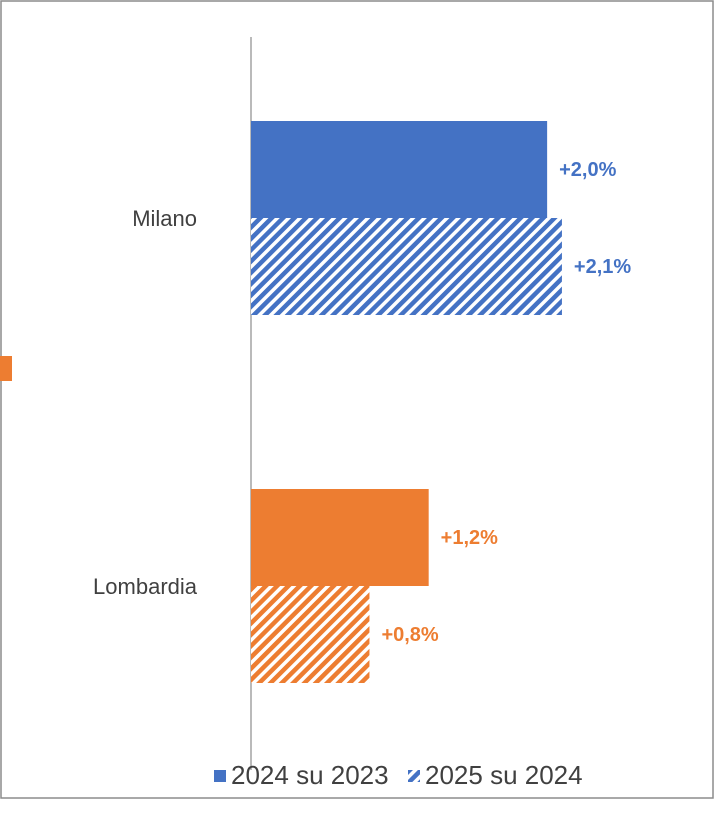 The image size is (715, 824). I want to click on category-label: Milano, so click(164, 218).